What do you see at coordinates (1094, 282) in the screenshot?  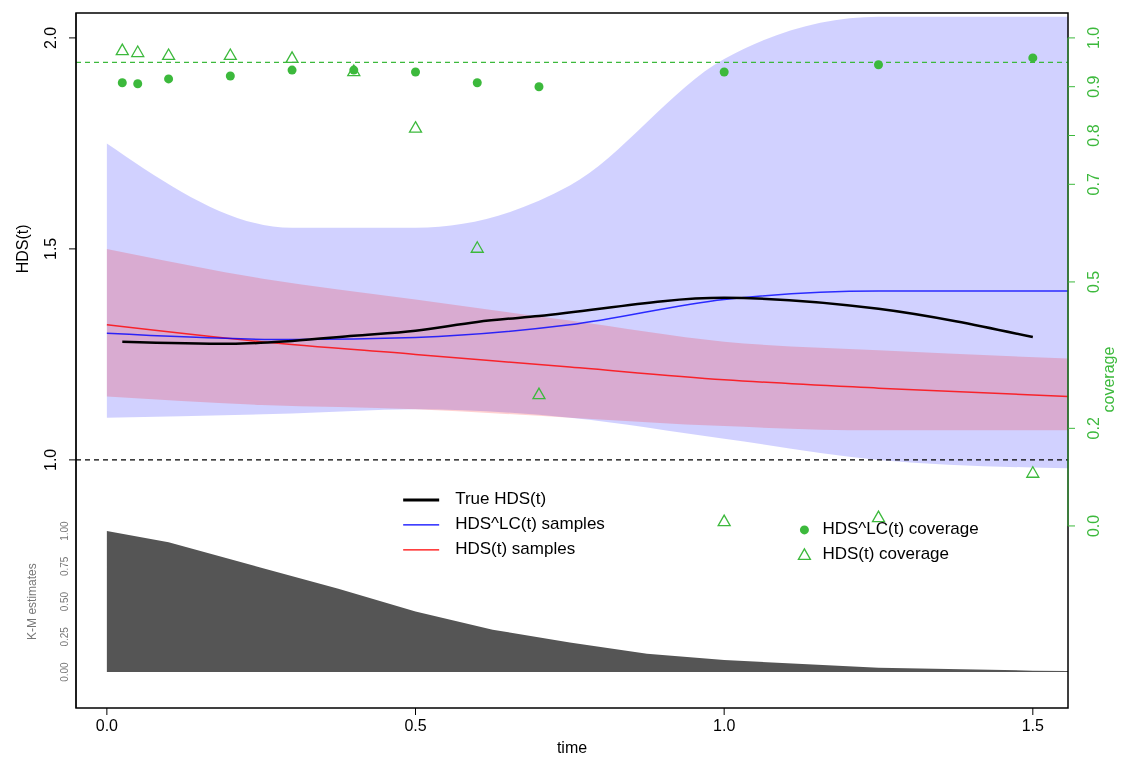 I see `y2-tick-label: 0.5` at bounding box center [1094, 282].